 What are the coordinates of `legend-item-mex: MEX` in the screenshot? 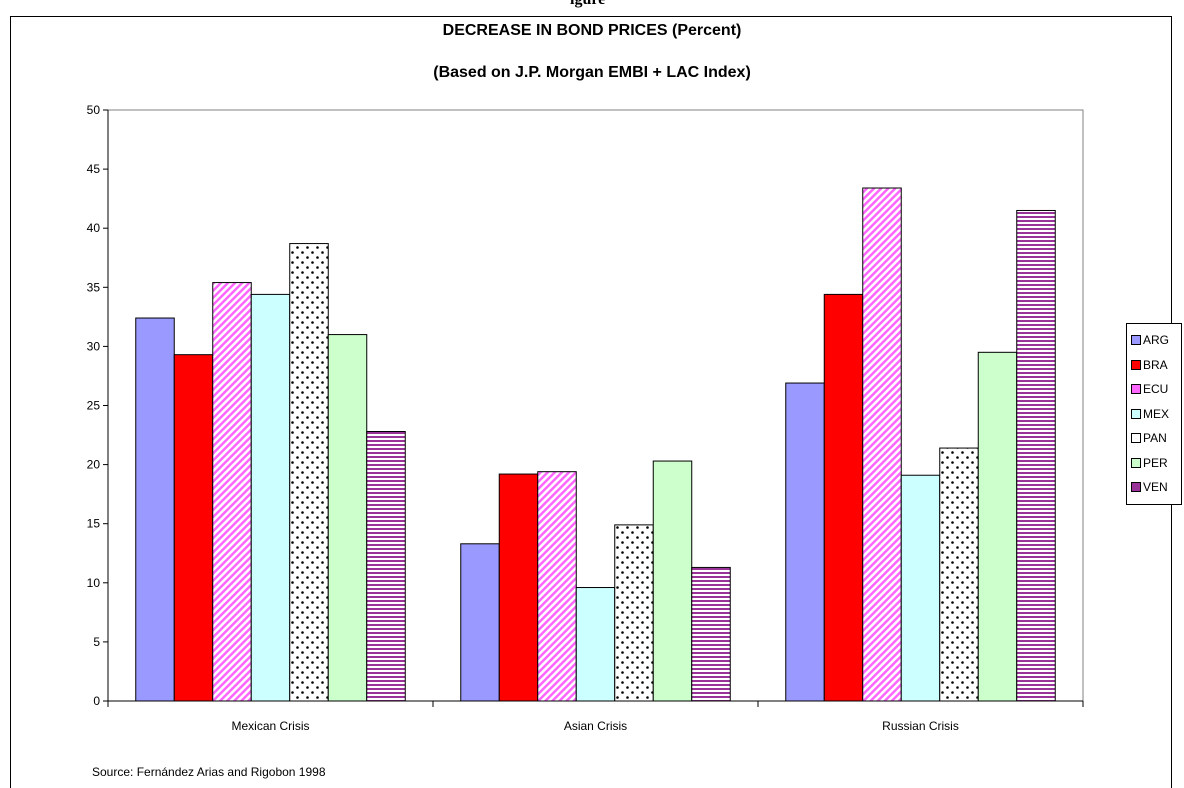 It's located at (1150, 414).